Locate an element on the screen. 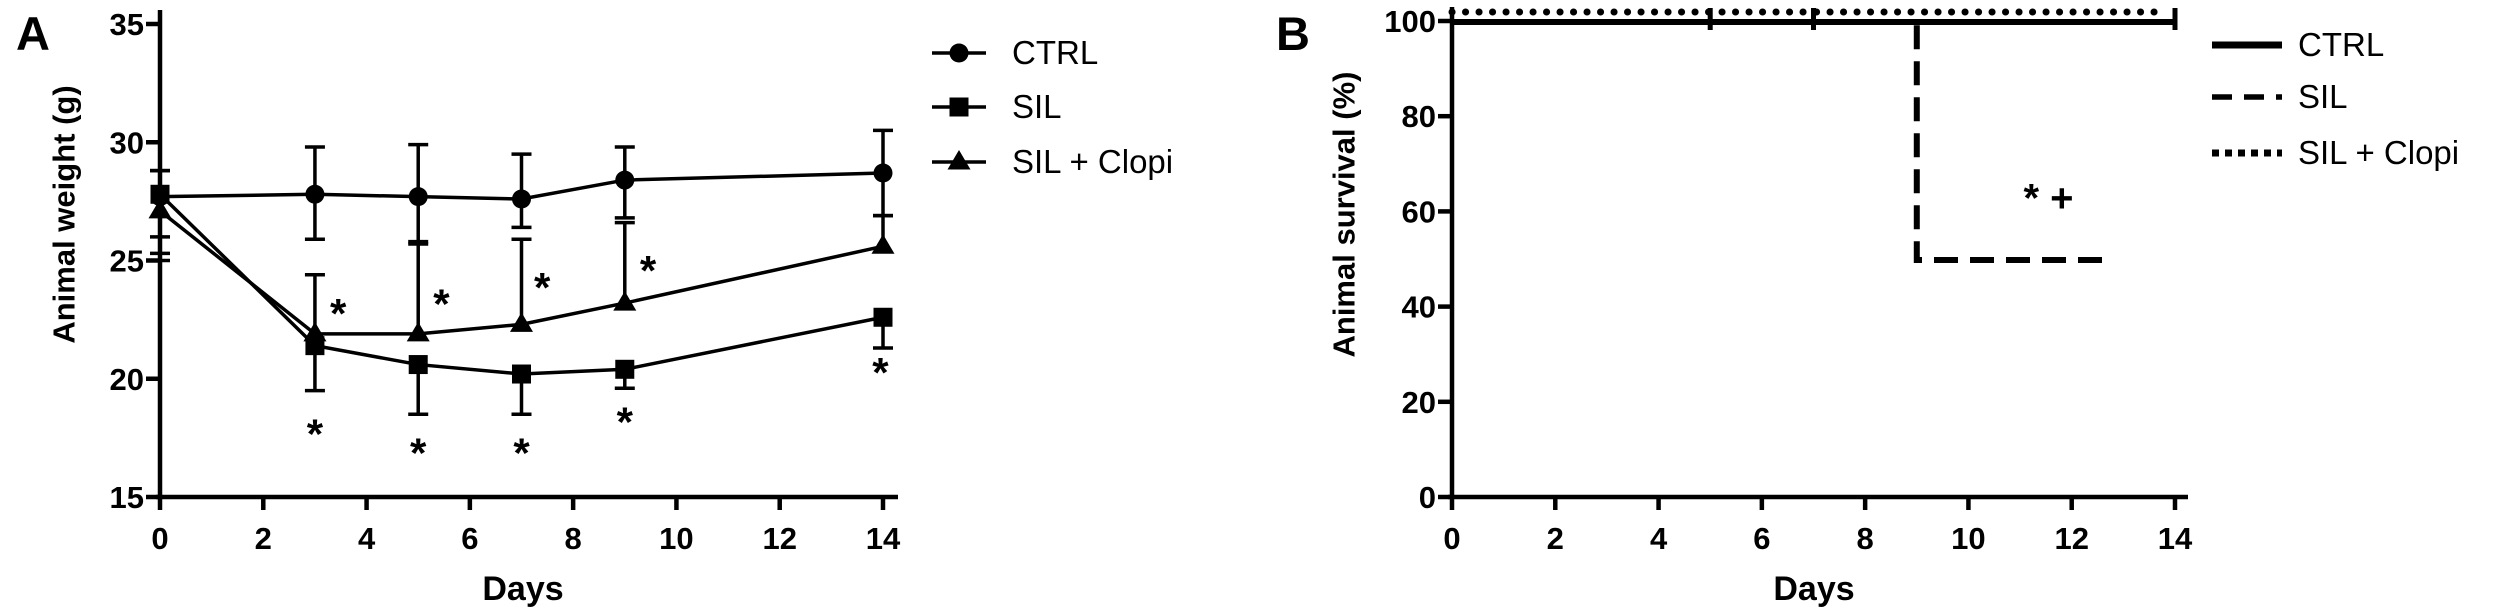  panel-b-y-tick-label: 80 is located at coordinates (1419, 116).